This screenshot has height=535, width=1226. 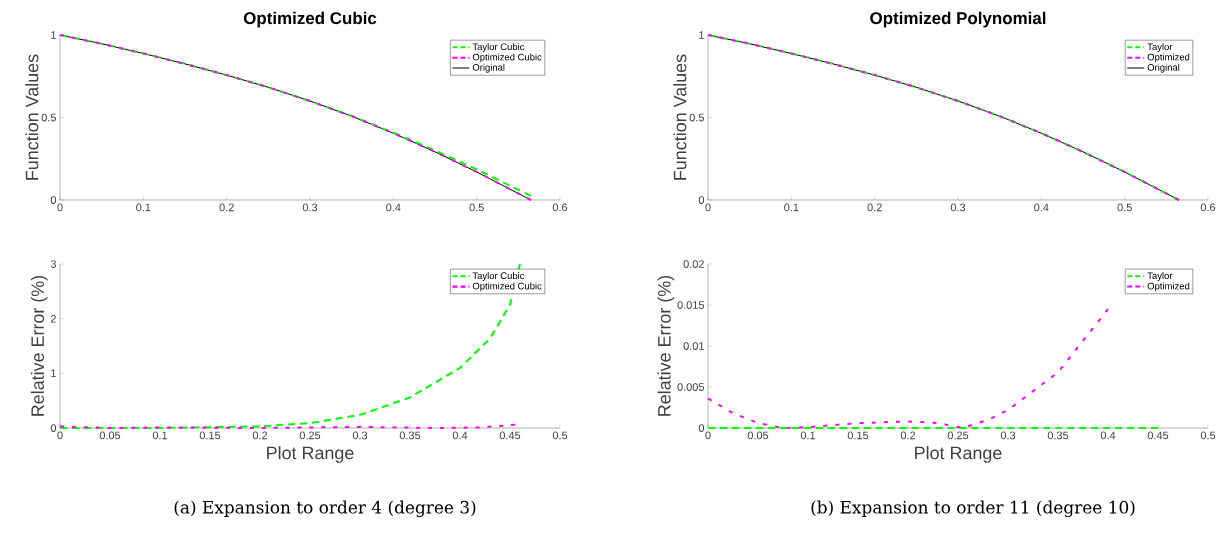 I want to click on text: (b) Expansion to order 11 (degree 10), so click(x=973, y=509).